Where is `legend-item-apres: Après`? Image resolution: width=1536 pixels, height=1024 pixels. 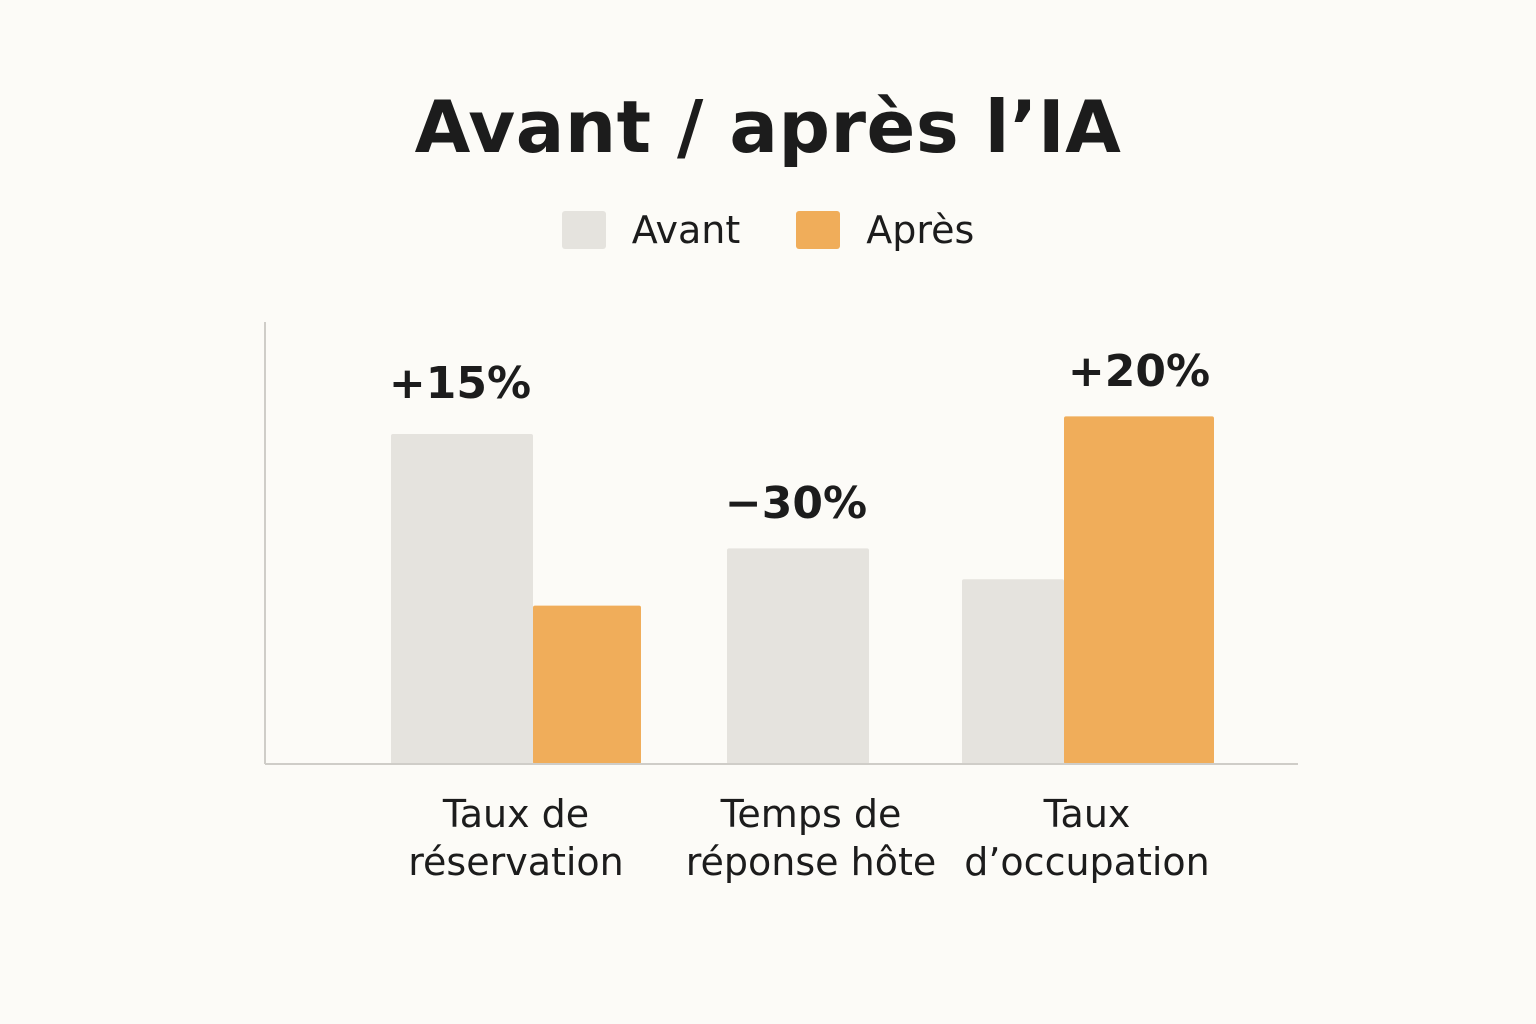
legend-item-apres: Après is located at coordinates (885, 230).